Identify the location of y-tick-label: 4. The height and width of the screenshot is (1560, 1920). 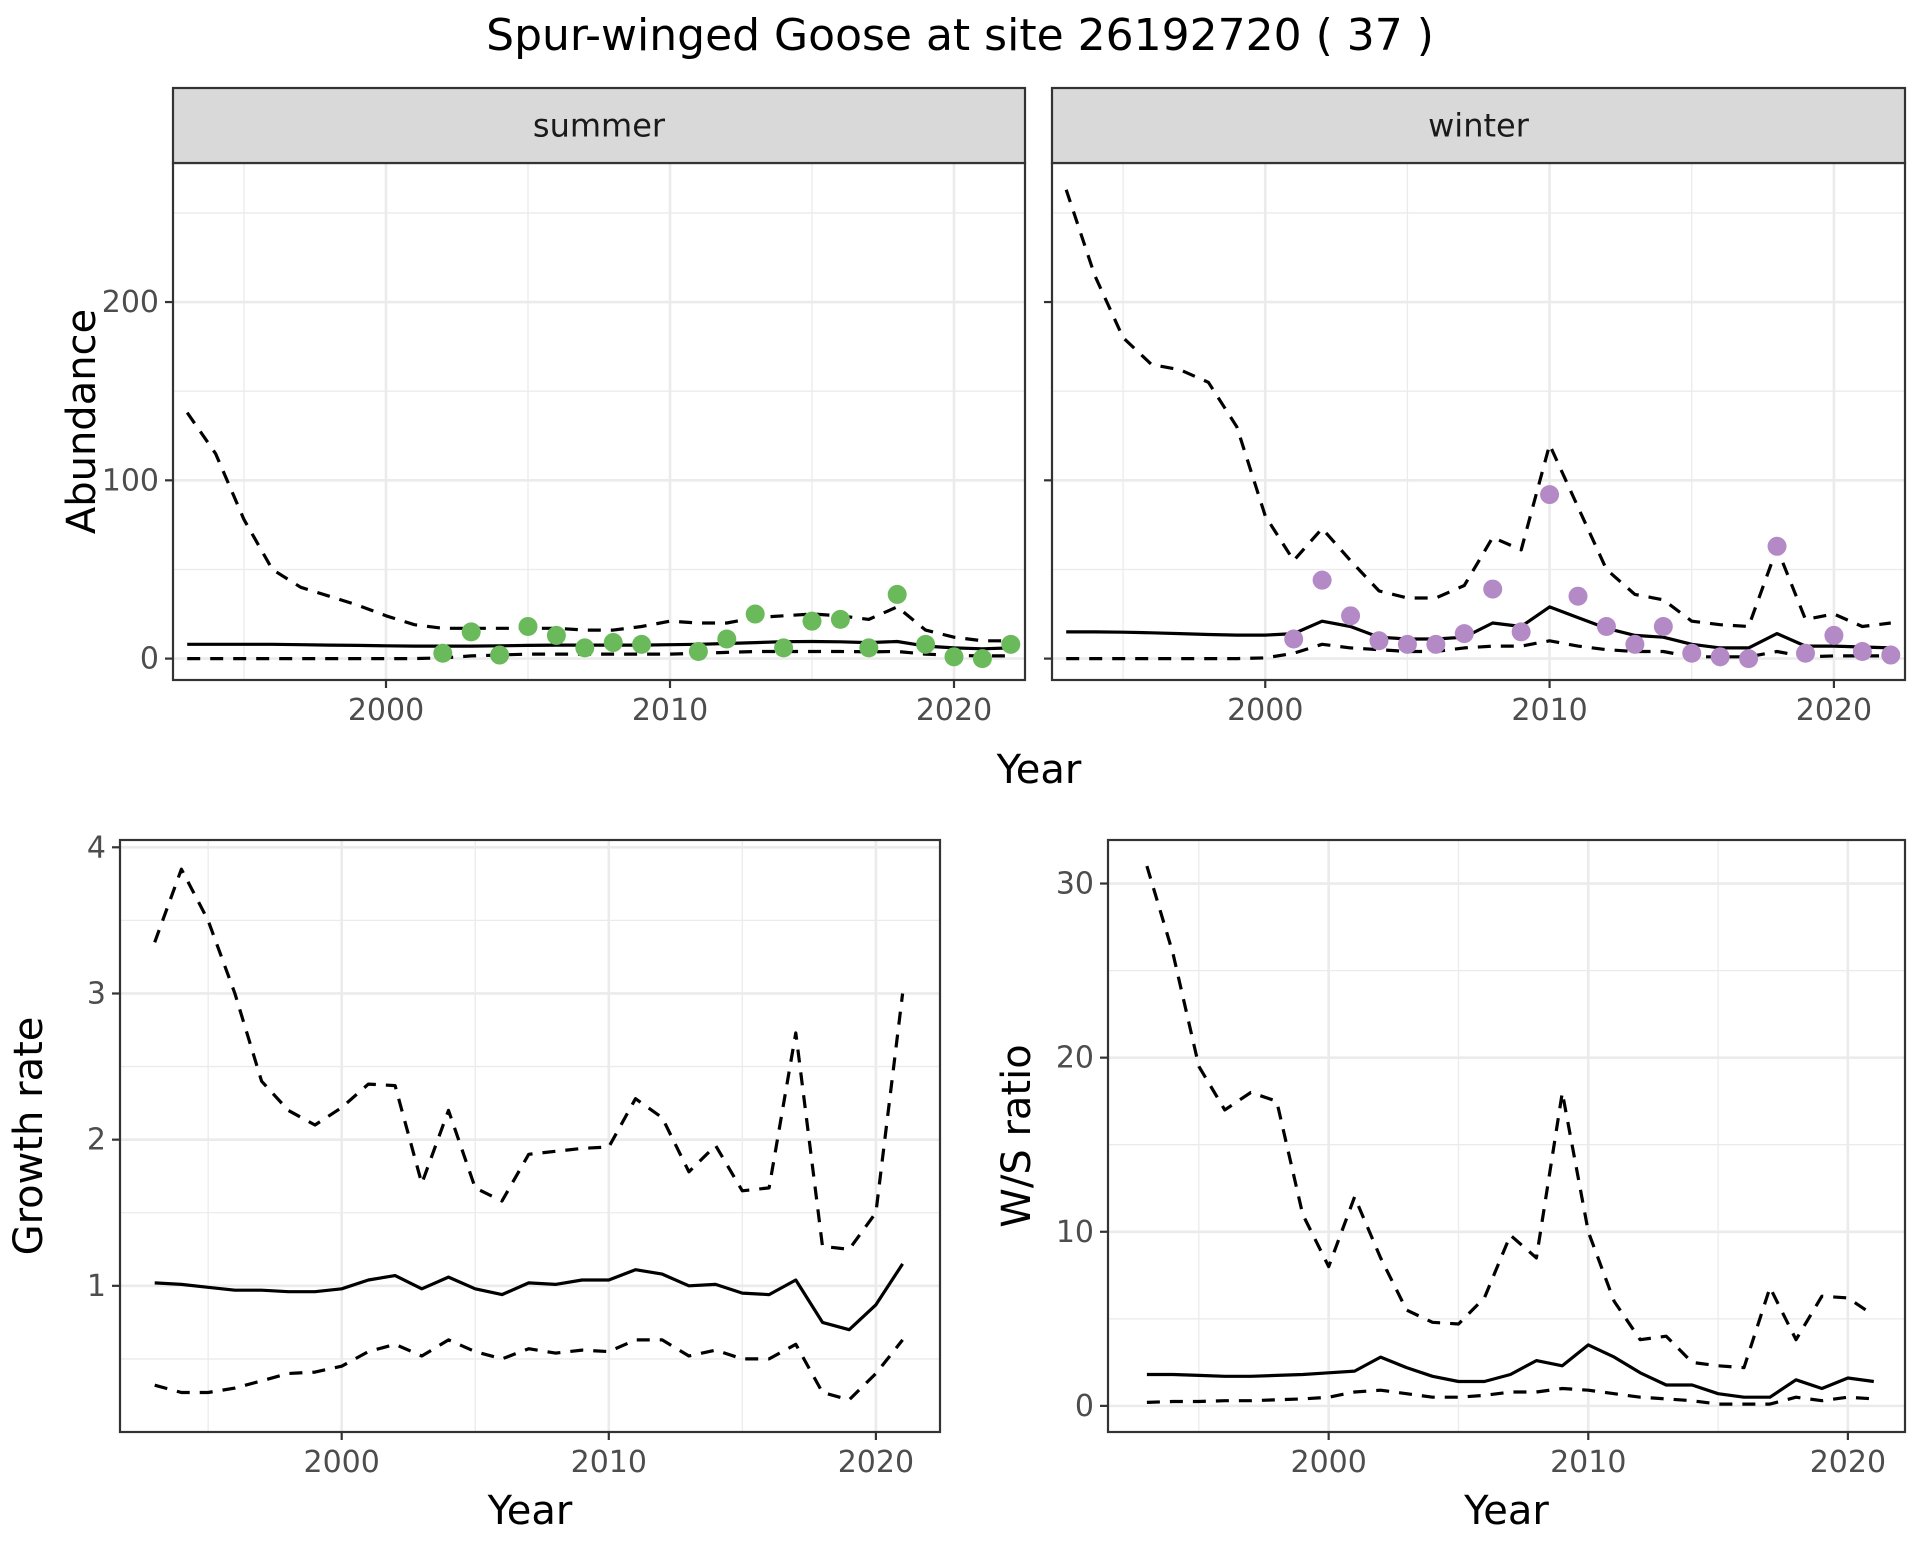
(96, 847).